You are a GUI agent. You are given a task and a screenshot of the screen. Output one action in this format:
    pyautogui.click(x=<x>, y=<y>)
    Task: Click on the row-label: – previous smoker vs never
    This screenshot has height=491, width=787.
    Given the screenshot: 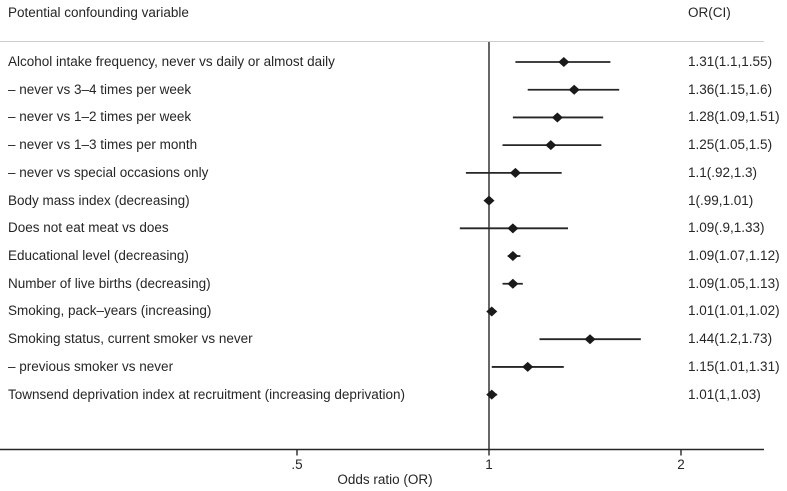 What is the action you would take?
    pyautogui.click(x=91, y=366)
    